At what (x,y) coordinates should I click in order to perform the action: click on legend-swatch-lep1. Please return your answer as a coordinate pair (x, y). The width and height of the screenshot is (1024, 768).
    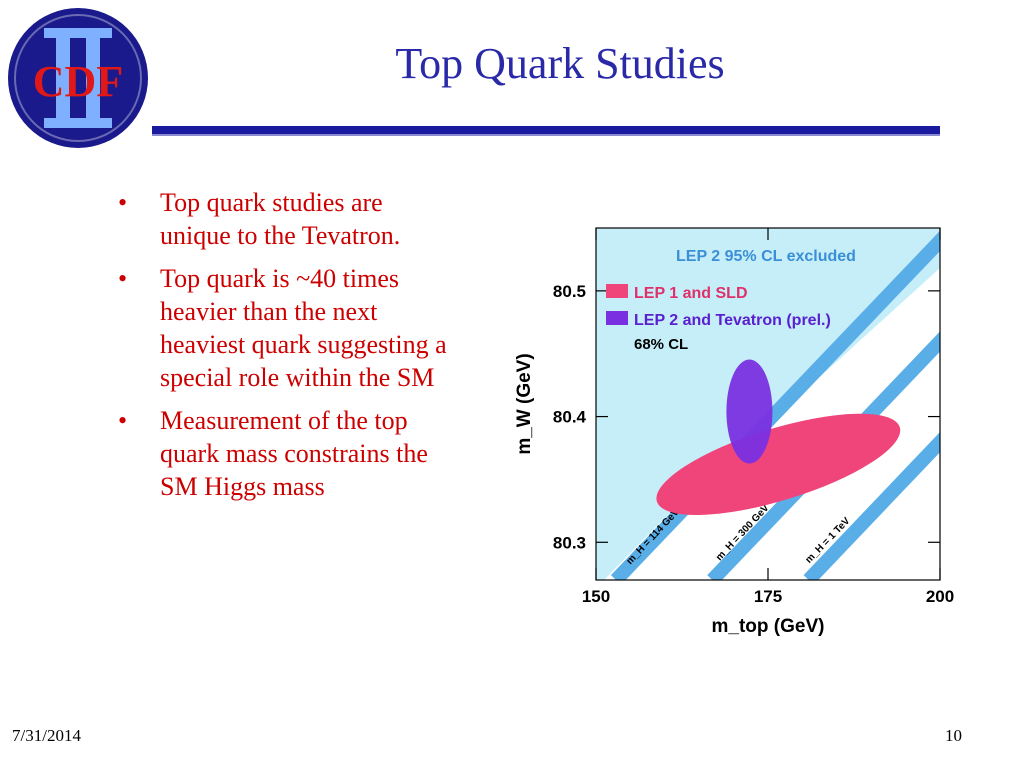
    Looking at the image, I should click on (617, 291).